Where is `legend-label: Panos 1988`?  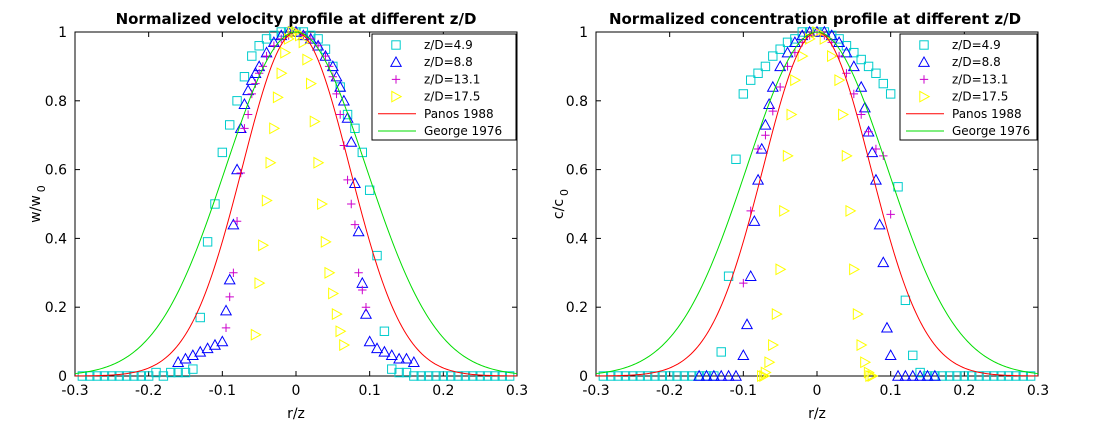
legend-label: Panos 1988 is located at coordinates (987, 114).